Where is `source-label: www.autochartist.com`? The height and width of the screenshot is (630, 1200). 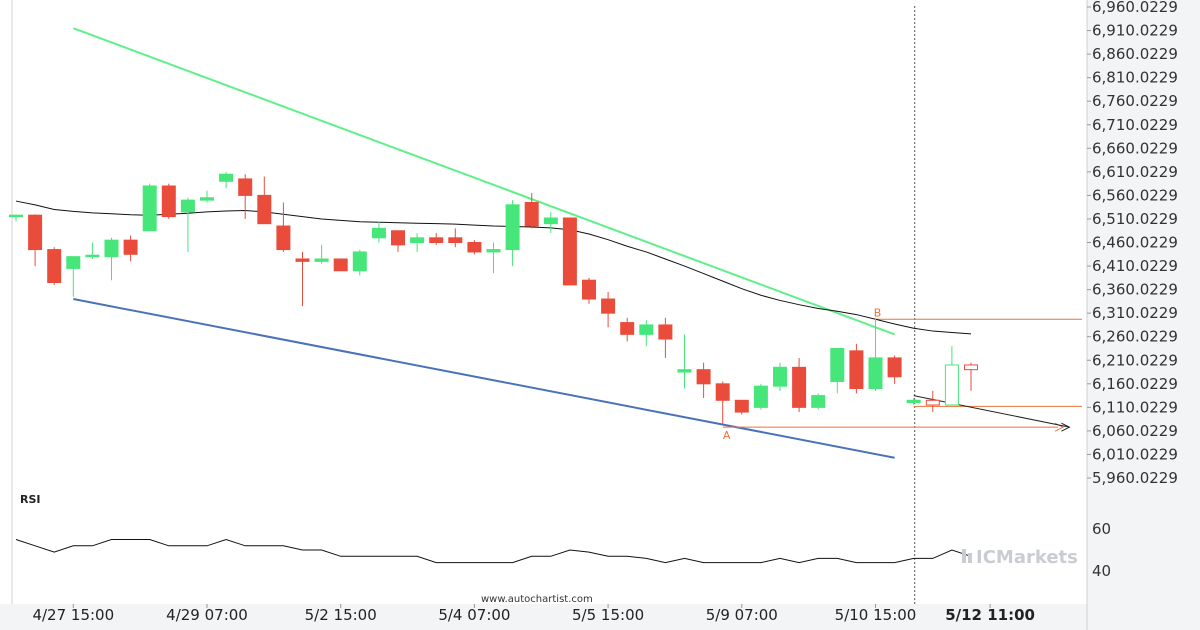
source-label: www.autochartist.com is located at coordinates (537, 599).